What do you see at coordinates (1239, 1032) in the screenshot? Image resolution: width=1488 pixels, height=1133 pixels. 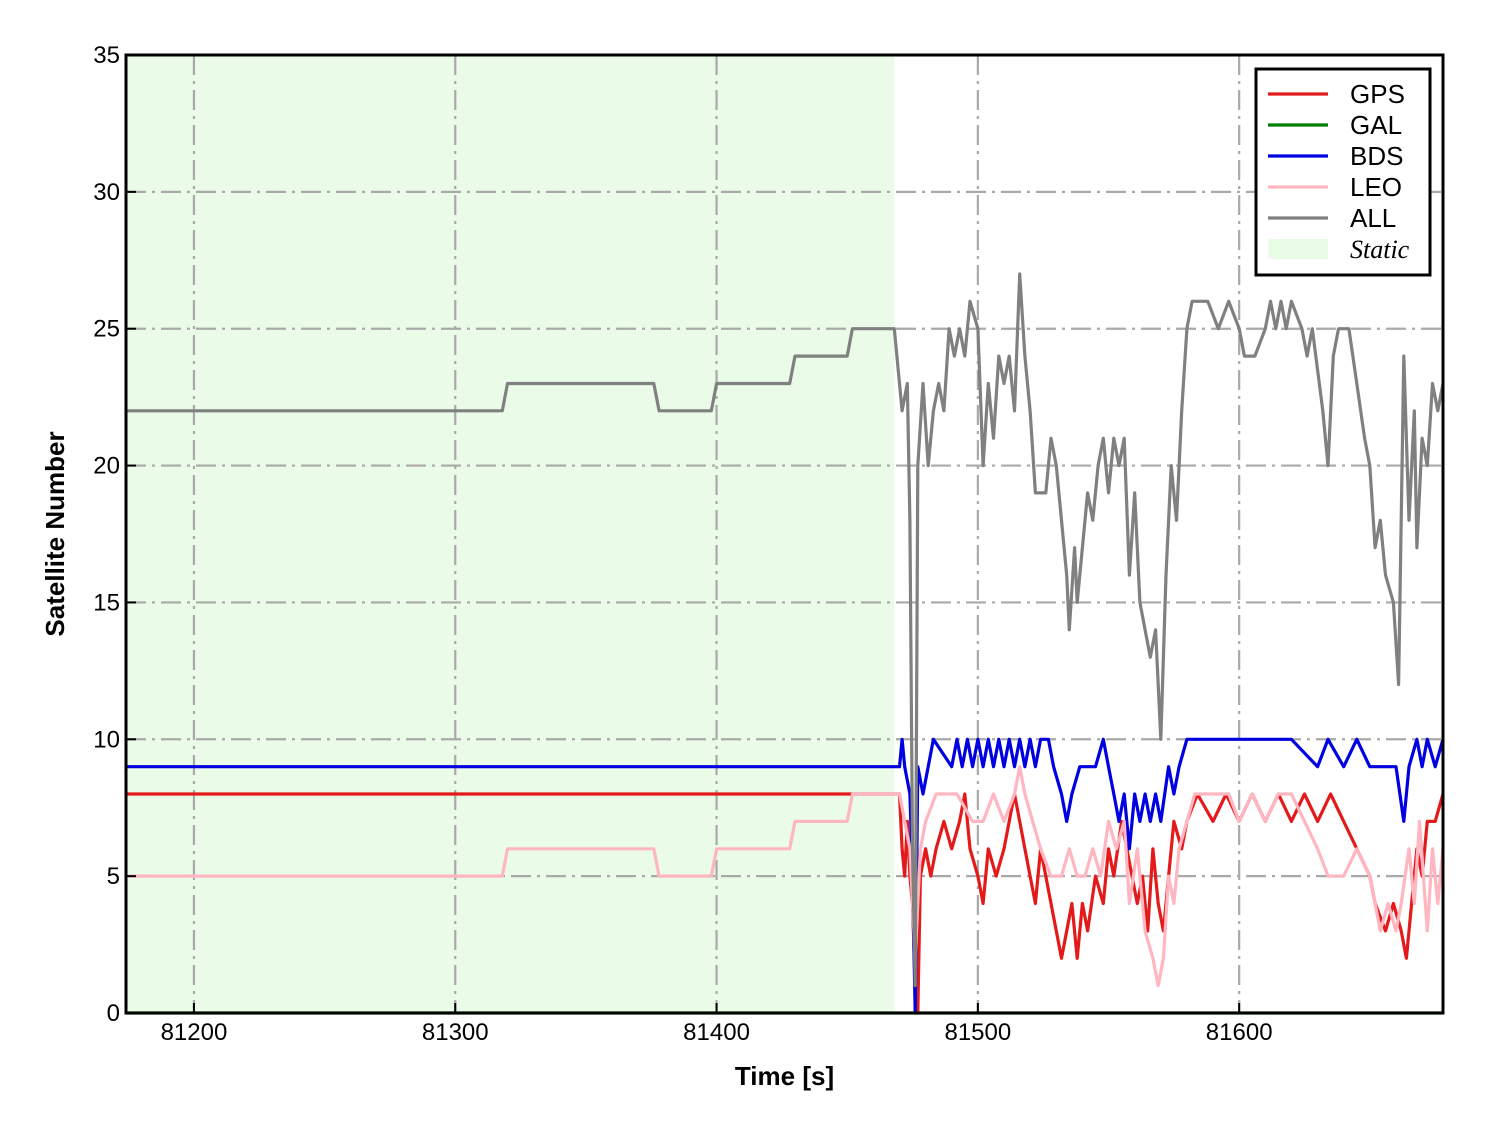 I see `x-tick-label: 81600` at bounding box center [1239, 1032].